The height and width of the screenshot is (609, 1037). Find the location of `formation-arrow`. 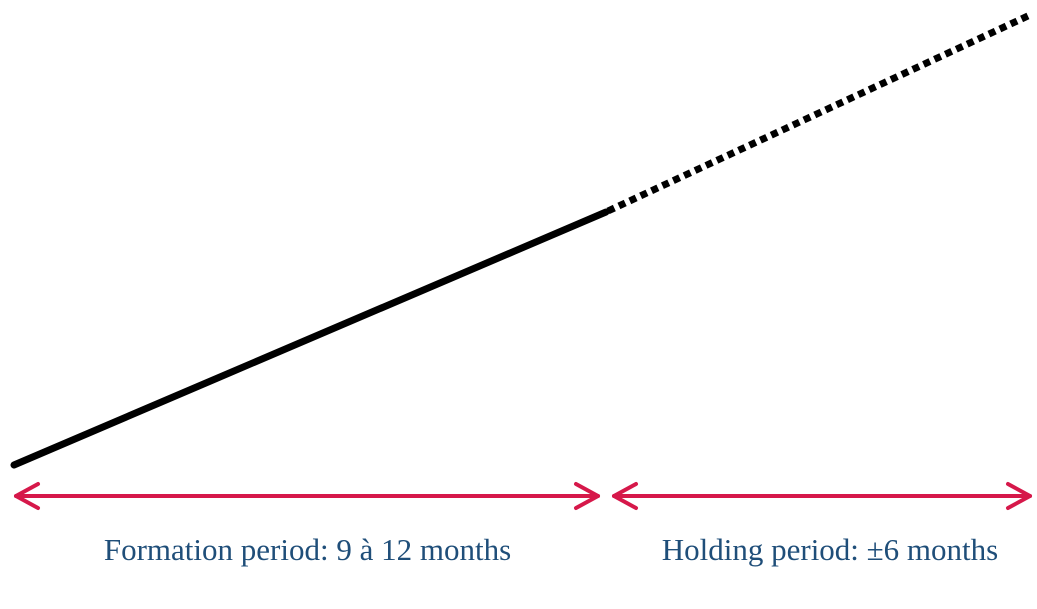

formation-arrow is located at coordinates (307, 496).